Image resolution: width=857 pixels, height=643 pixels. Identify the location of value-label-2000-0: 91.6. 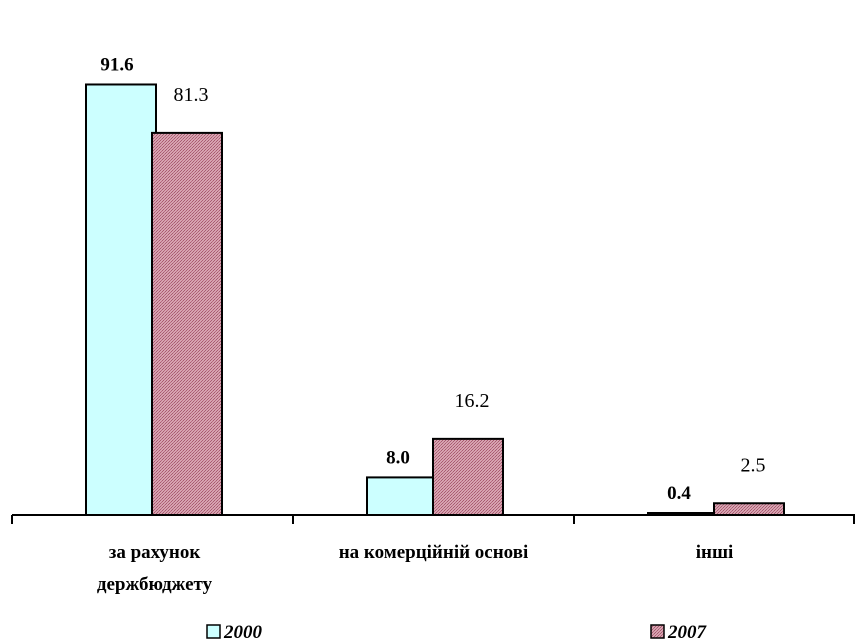
(116, 64).